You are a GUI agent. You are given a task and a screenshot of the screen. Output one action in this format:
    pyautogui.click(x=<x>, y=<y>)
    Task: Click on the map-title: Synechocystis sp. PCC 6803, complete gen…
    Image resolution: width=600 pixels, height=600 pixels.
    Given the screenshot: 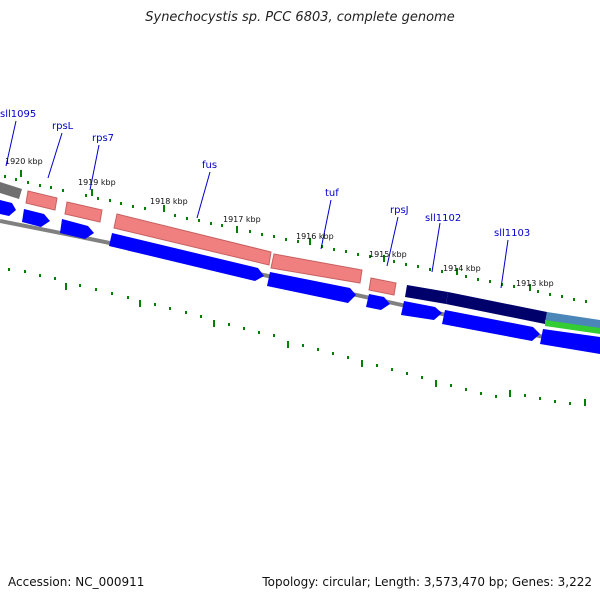 What is the action you would take?
    pyautogui.click(x=300, y=17)
    